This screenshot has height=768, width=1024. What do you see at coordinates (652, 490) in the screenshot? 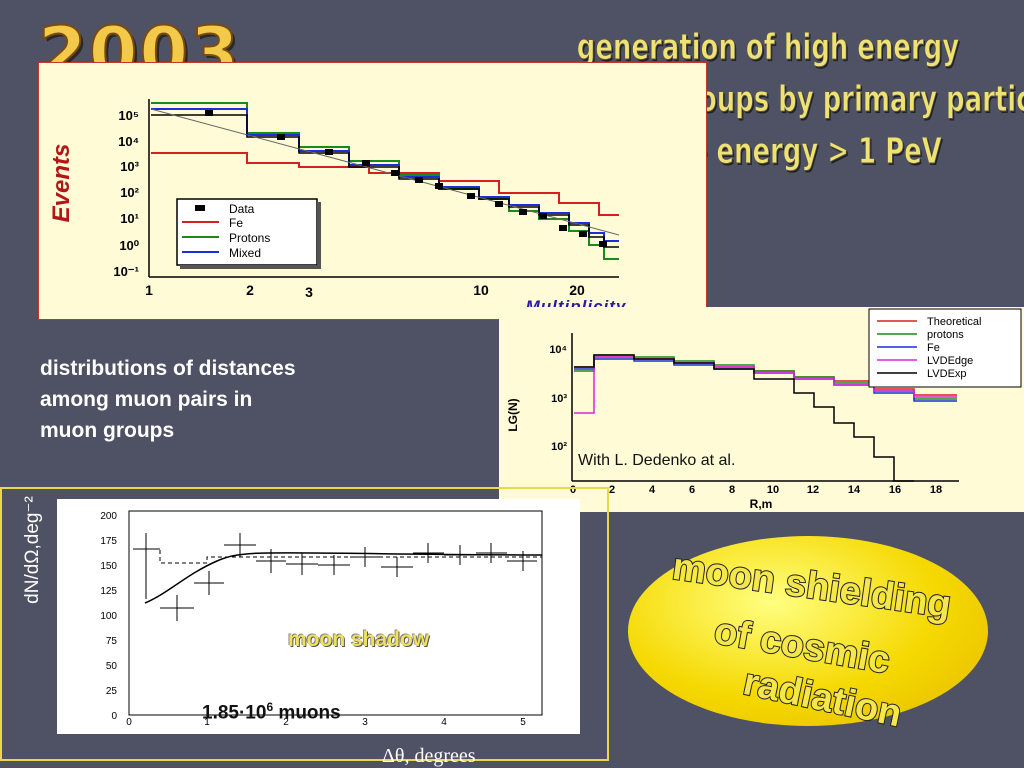
I see `chart2-xtick: 4` at bounding box center [652, 490].